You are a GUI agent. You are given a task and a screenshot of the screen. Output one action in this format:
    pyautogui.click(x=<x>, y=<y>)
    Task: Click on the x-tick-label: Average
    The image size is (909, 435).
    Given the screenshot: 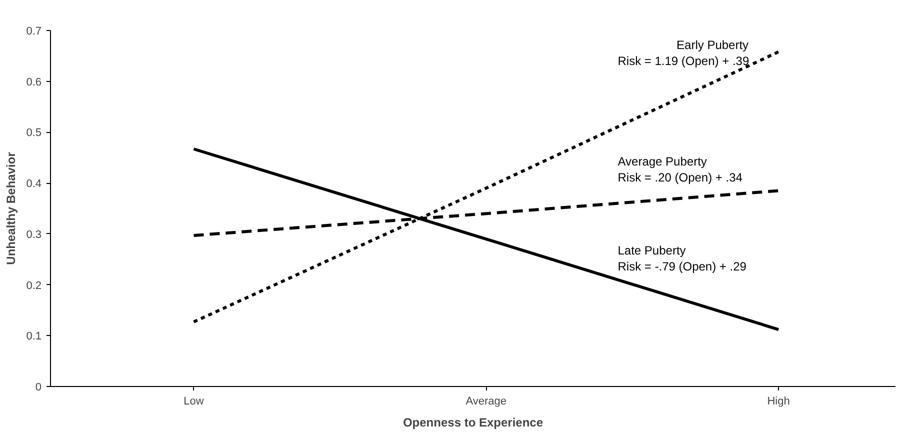 What is the action you would take?
    pyautogui.click(x=486, y=402)
    